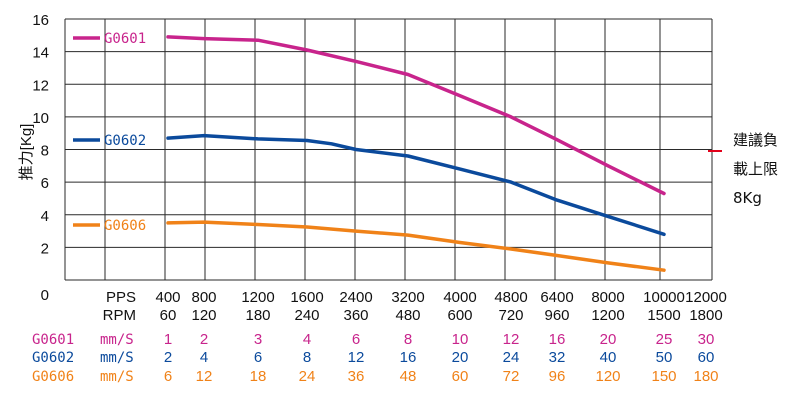  What do you see at coordinates (607, 315) in the screenshot?
I see `rpm-tick-label: 1200` at bounding box center [607, 315].